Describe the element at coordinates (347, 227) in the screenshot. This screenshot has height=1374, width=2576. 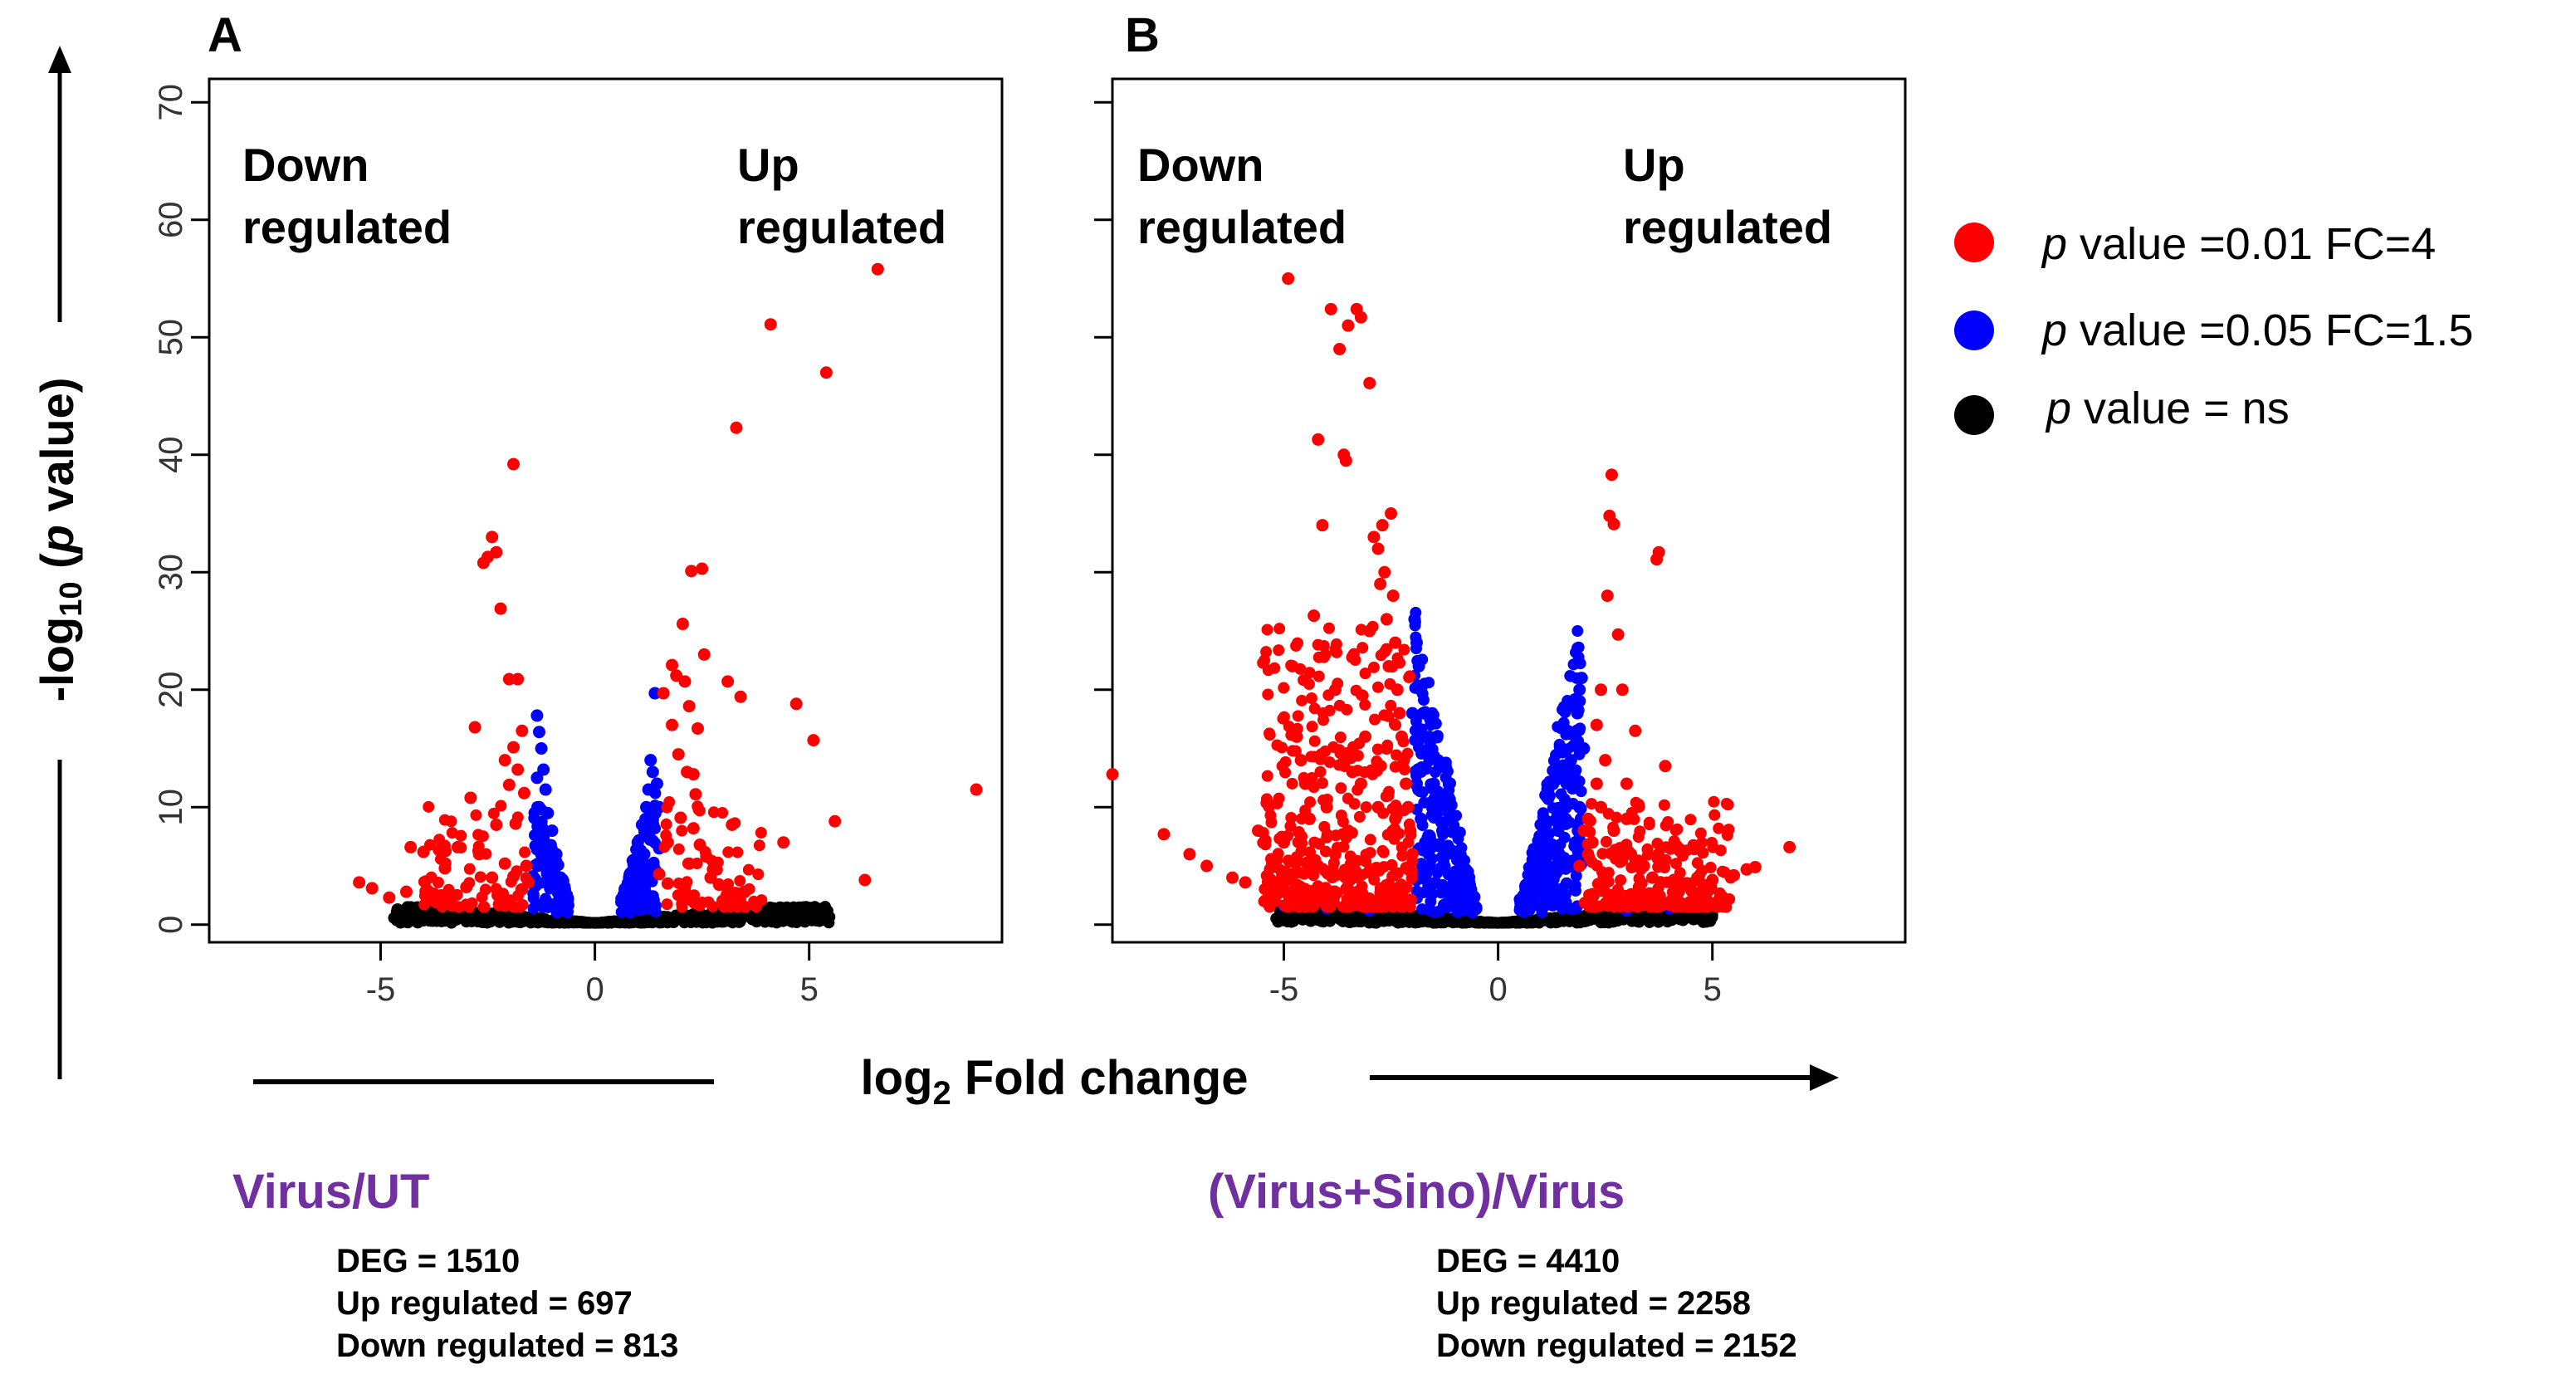
I see `down-label-a-2: regulated` at that location.